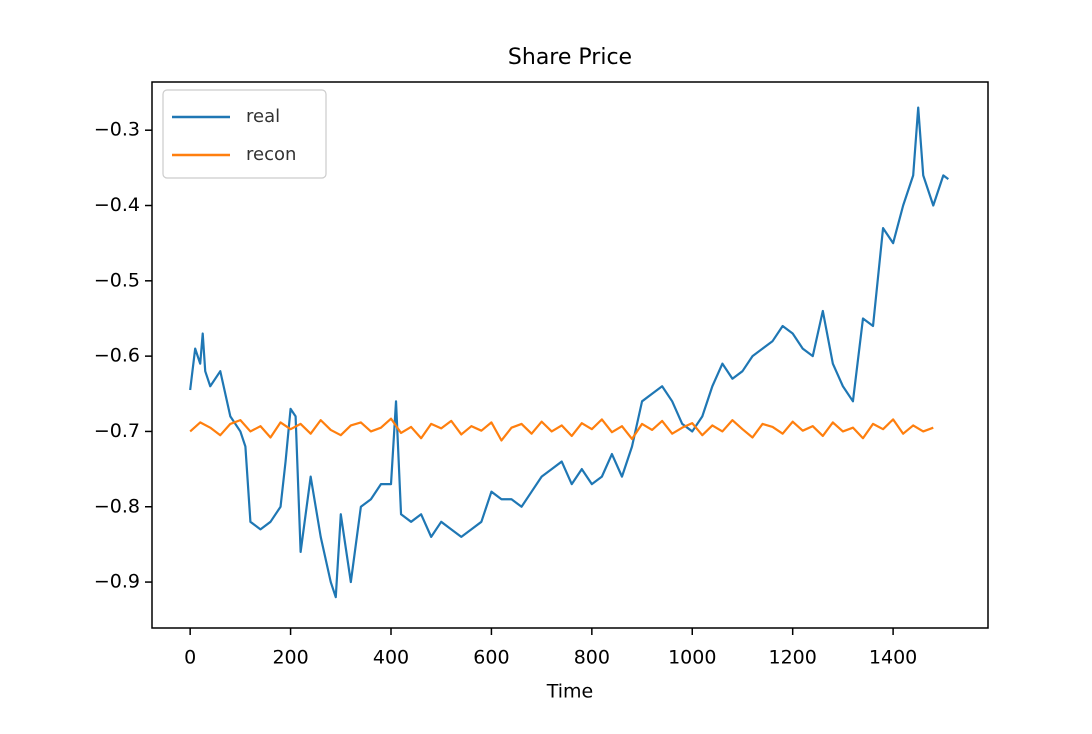 This screenshot has width=1092, height=734. Describe the element at coordinates (793, 658) in the screenshot. I see `x-tick-label: 1200` at that location.